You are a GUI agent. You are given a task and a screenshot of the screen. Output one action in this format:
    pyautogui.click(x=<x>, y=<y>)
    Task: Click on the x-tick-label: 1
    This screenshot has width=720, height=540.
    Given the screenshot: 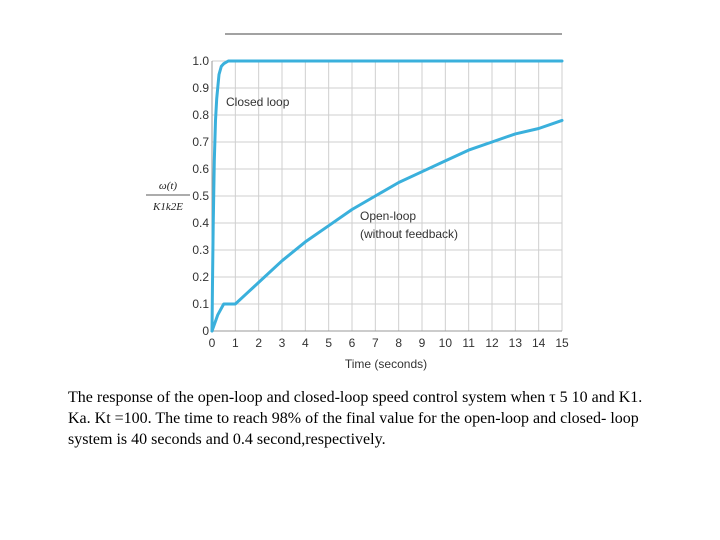 What is the action you would take?
    pyautogui.click(x=235, y=343)
    